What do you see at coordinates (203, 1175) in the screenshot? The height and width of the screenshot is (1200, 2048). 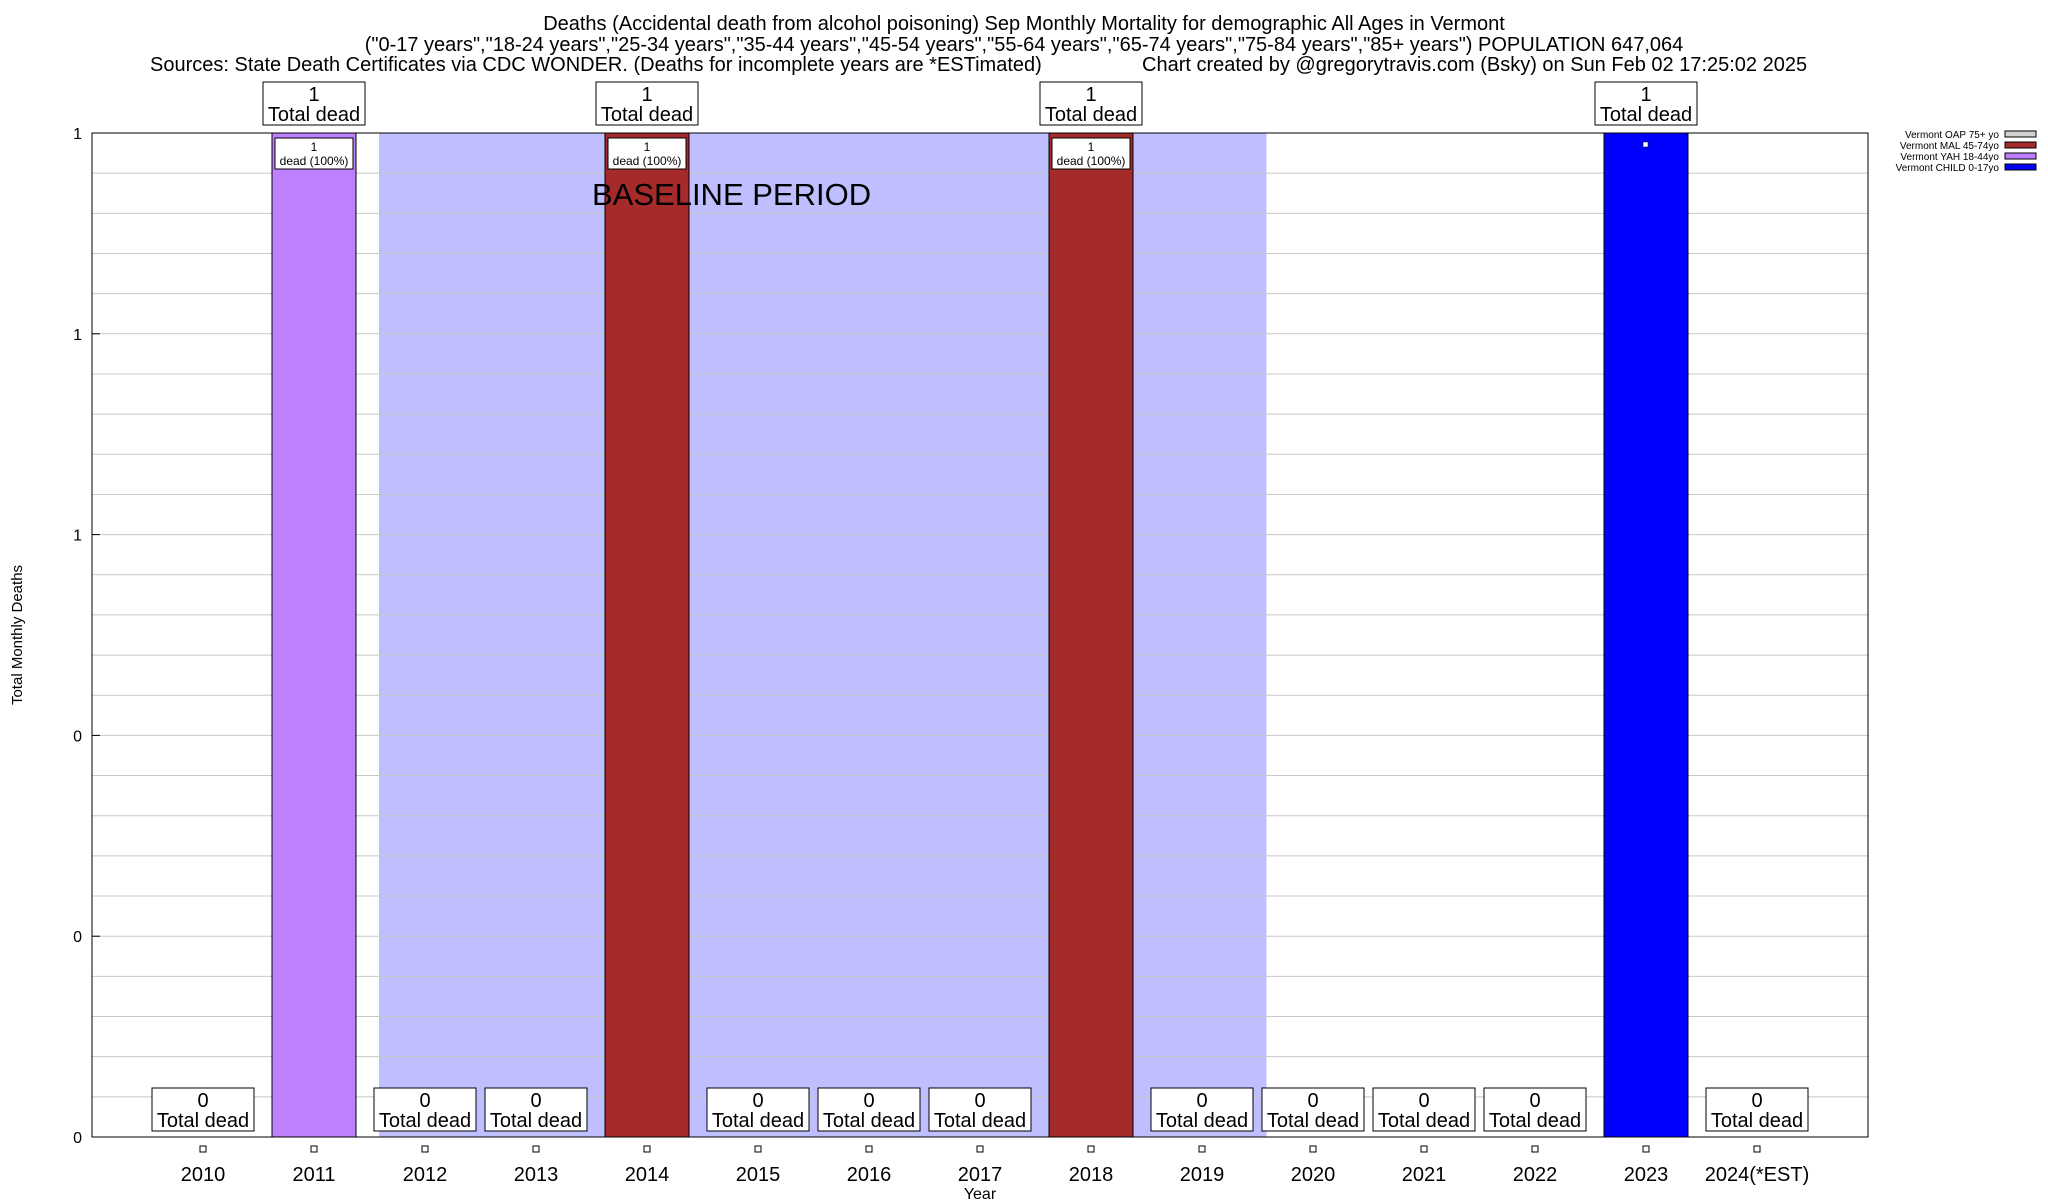 I see `x-tick-label: 2010` at bounding box center [203, 1175].